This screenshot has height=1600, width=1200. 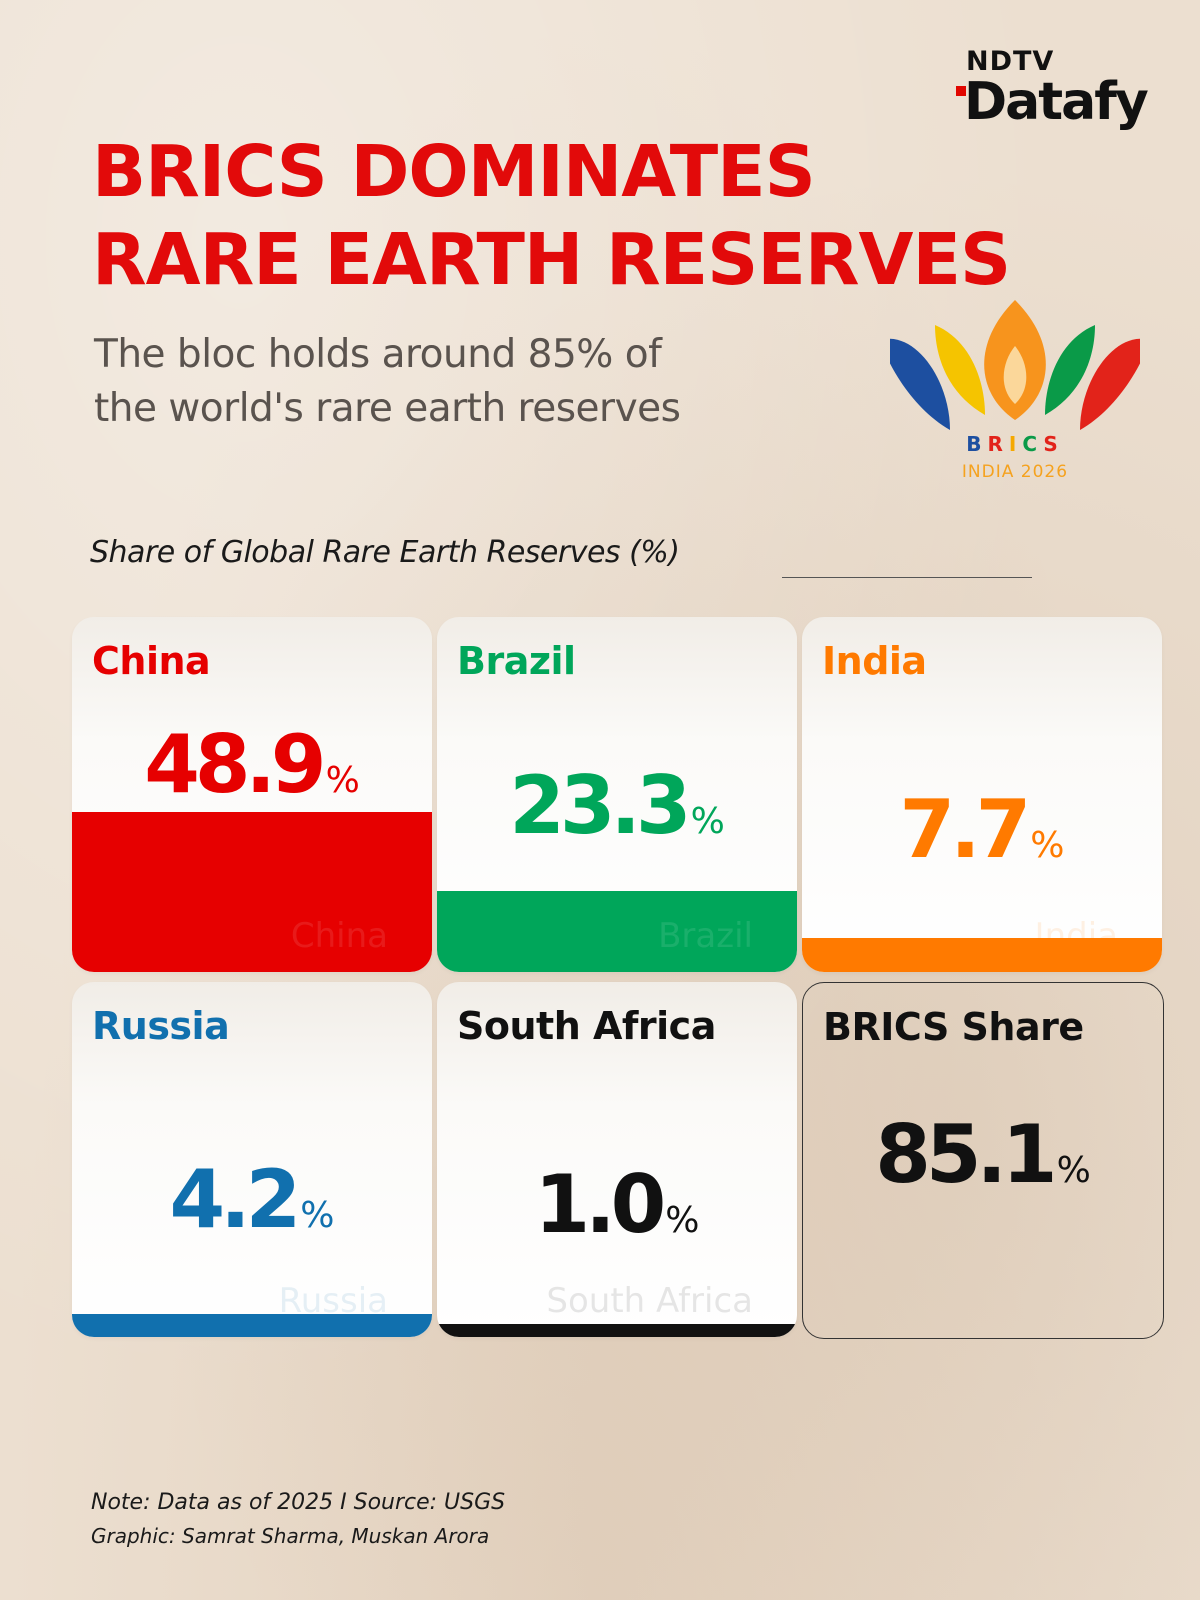 I want to click on country-card-india: India India 7.7%, so click(x=982, y=794).